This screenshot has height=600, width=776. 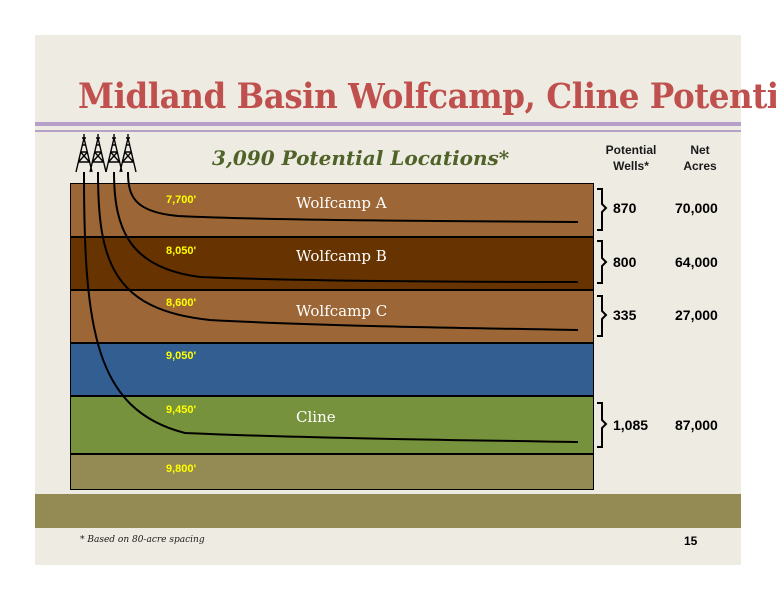 What do you see at coordinates (316, 417) in the screenshot?
I see `zone-label-cline: Cline` at bounding box center [316, 417].